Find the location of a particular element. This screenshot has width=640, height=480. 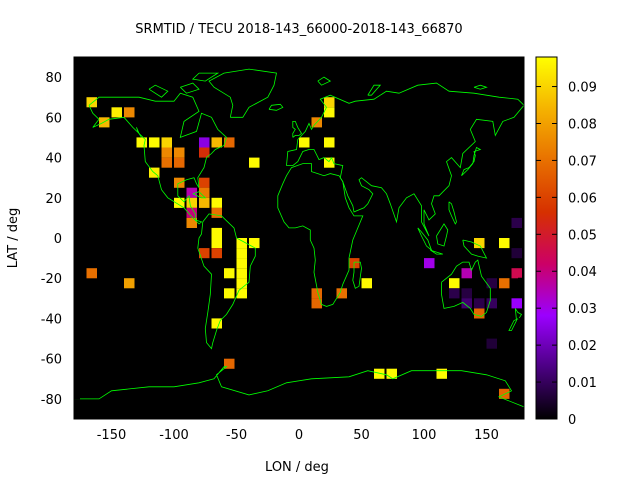

colorbar: 0 0.01 0.02 0.03 0.04 0.05 0.06 0.07 0.08 0.09 is located at coordinates (566, 242).